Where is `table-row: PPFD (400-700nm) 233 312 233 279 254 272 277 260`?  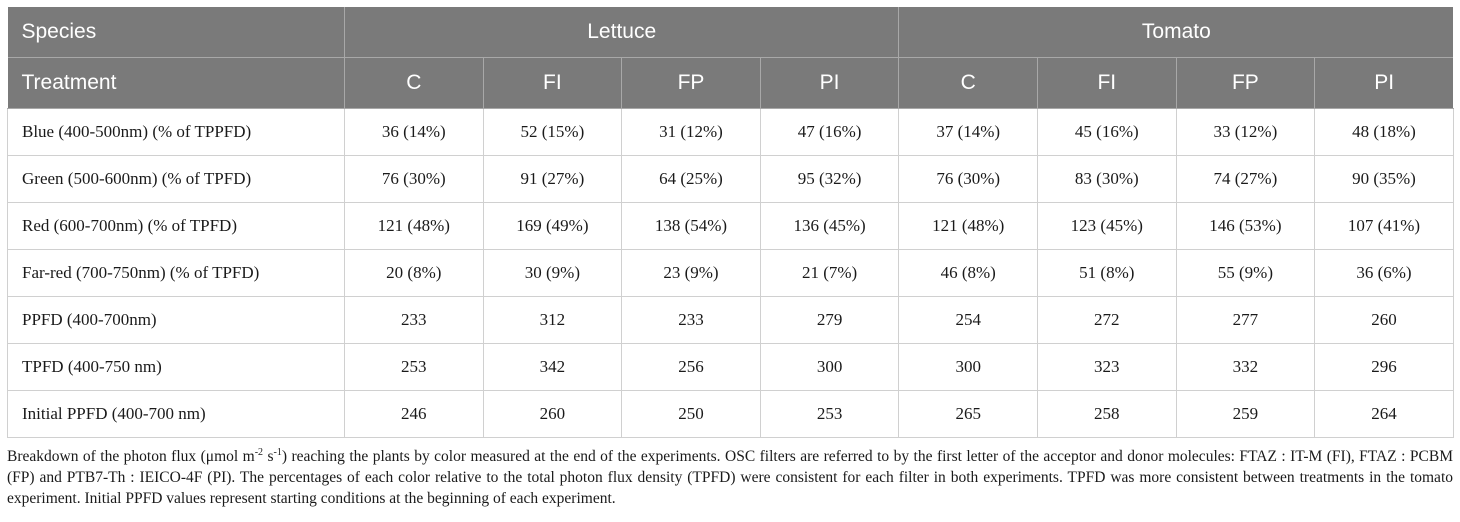 table-row: PPFD (400-700nm) 233 312 233 279 254 272 277 260 is located at coordinates (730, 320).